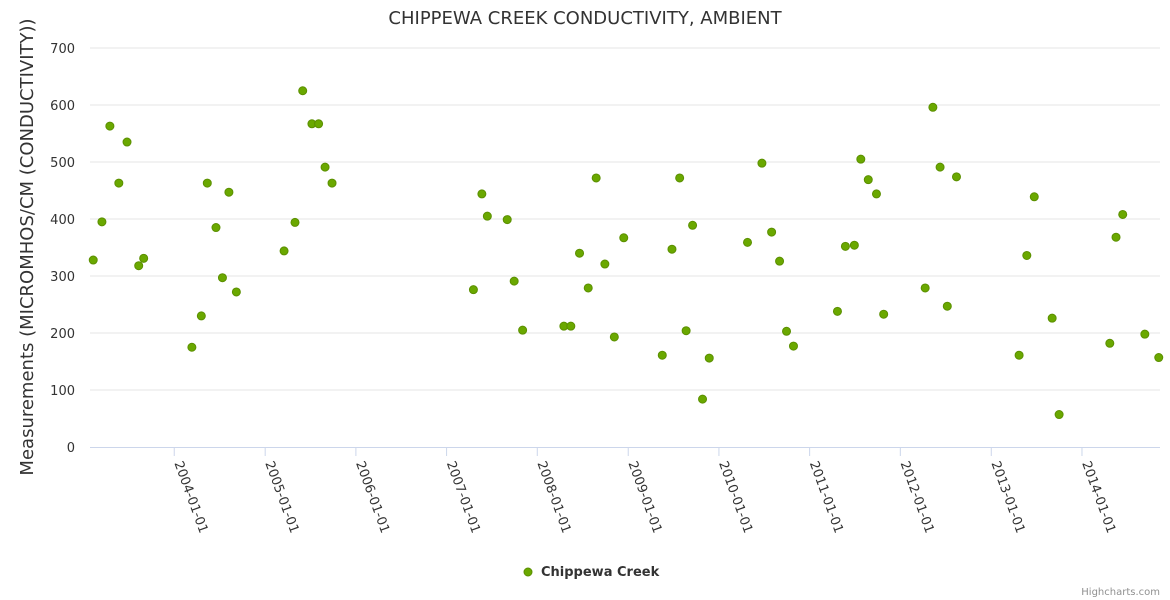  What do you see at coordinates (585, 18) in the screenshot?
I see `chart-title: CHIPPEWA CREEK CONDUCTIVITY, AMBIENT` at bounding box center [585, 18].